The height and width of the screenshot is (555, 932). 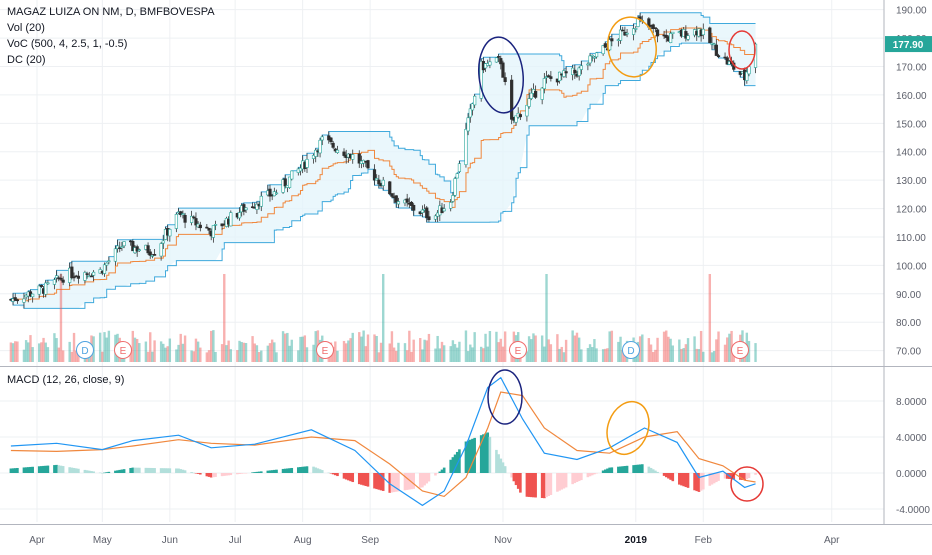 What do you see at coordinates (631, 350) in the screenshot?
I see `event-marker-circle` at bounding box center [631, 350].